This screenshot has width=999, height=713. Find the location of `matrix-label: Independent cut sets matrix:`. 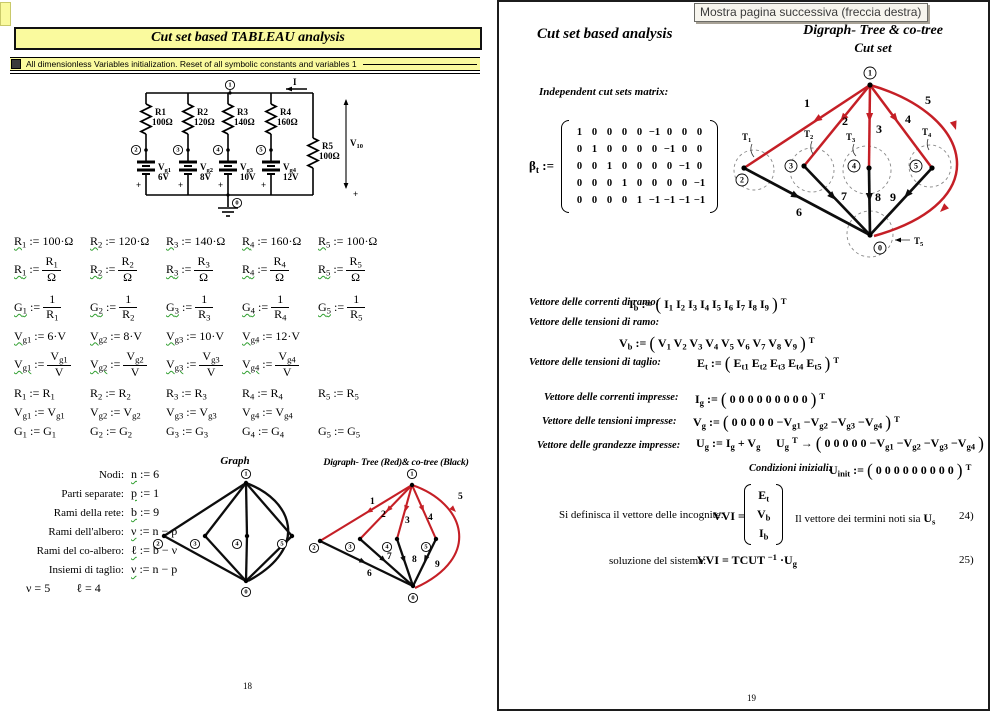

matrix-label: Independent cut sets matrix: is located at coordinates (604, 92).